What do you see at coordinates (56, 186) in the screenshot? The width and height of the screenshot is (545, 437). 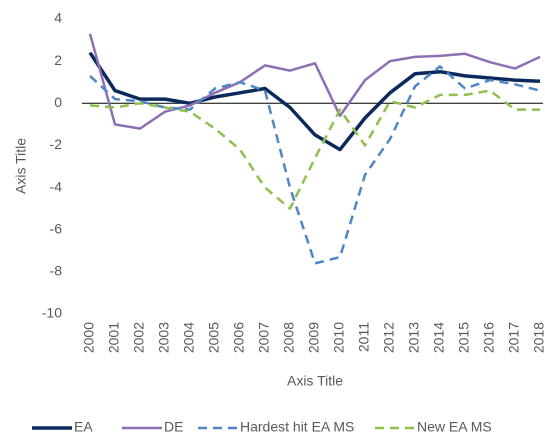 I see `y-tick-label: -4` at bounding box center [56, 186].